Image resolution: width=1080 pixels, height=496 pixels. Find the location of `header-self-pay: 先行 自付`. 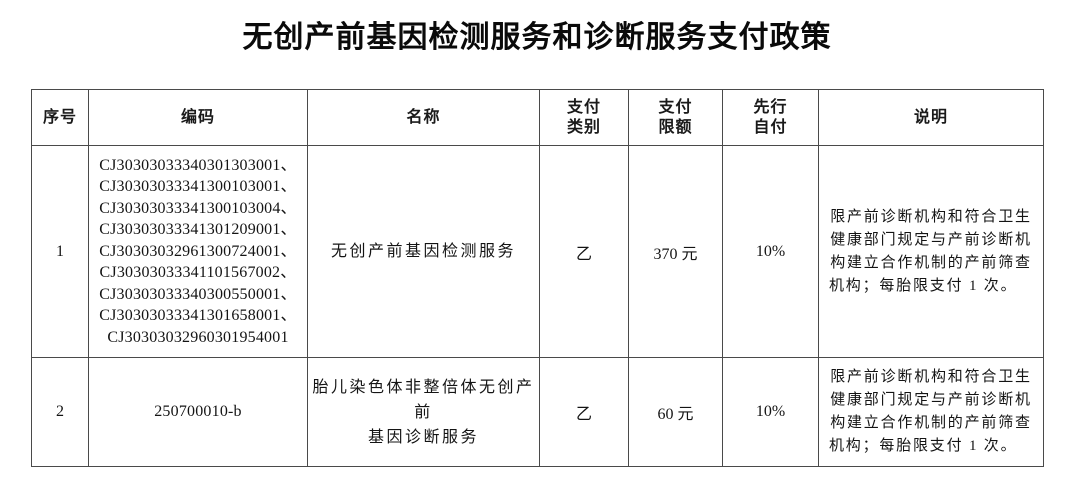

header-self-pay: 先行 自付 is located at coordinates (770, 117).